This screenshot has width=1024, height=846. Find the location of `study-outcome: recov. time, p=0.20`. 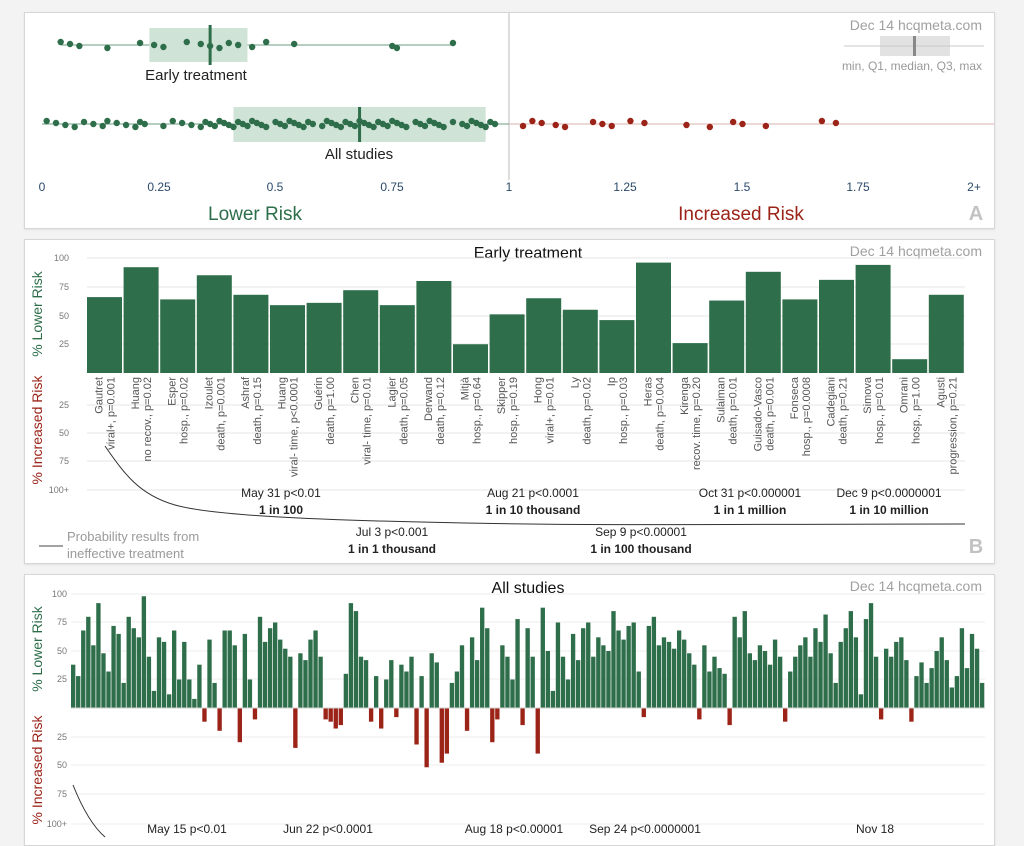

study-outcome: recov. time, p=0.20 is located at coordinates (697, 423).